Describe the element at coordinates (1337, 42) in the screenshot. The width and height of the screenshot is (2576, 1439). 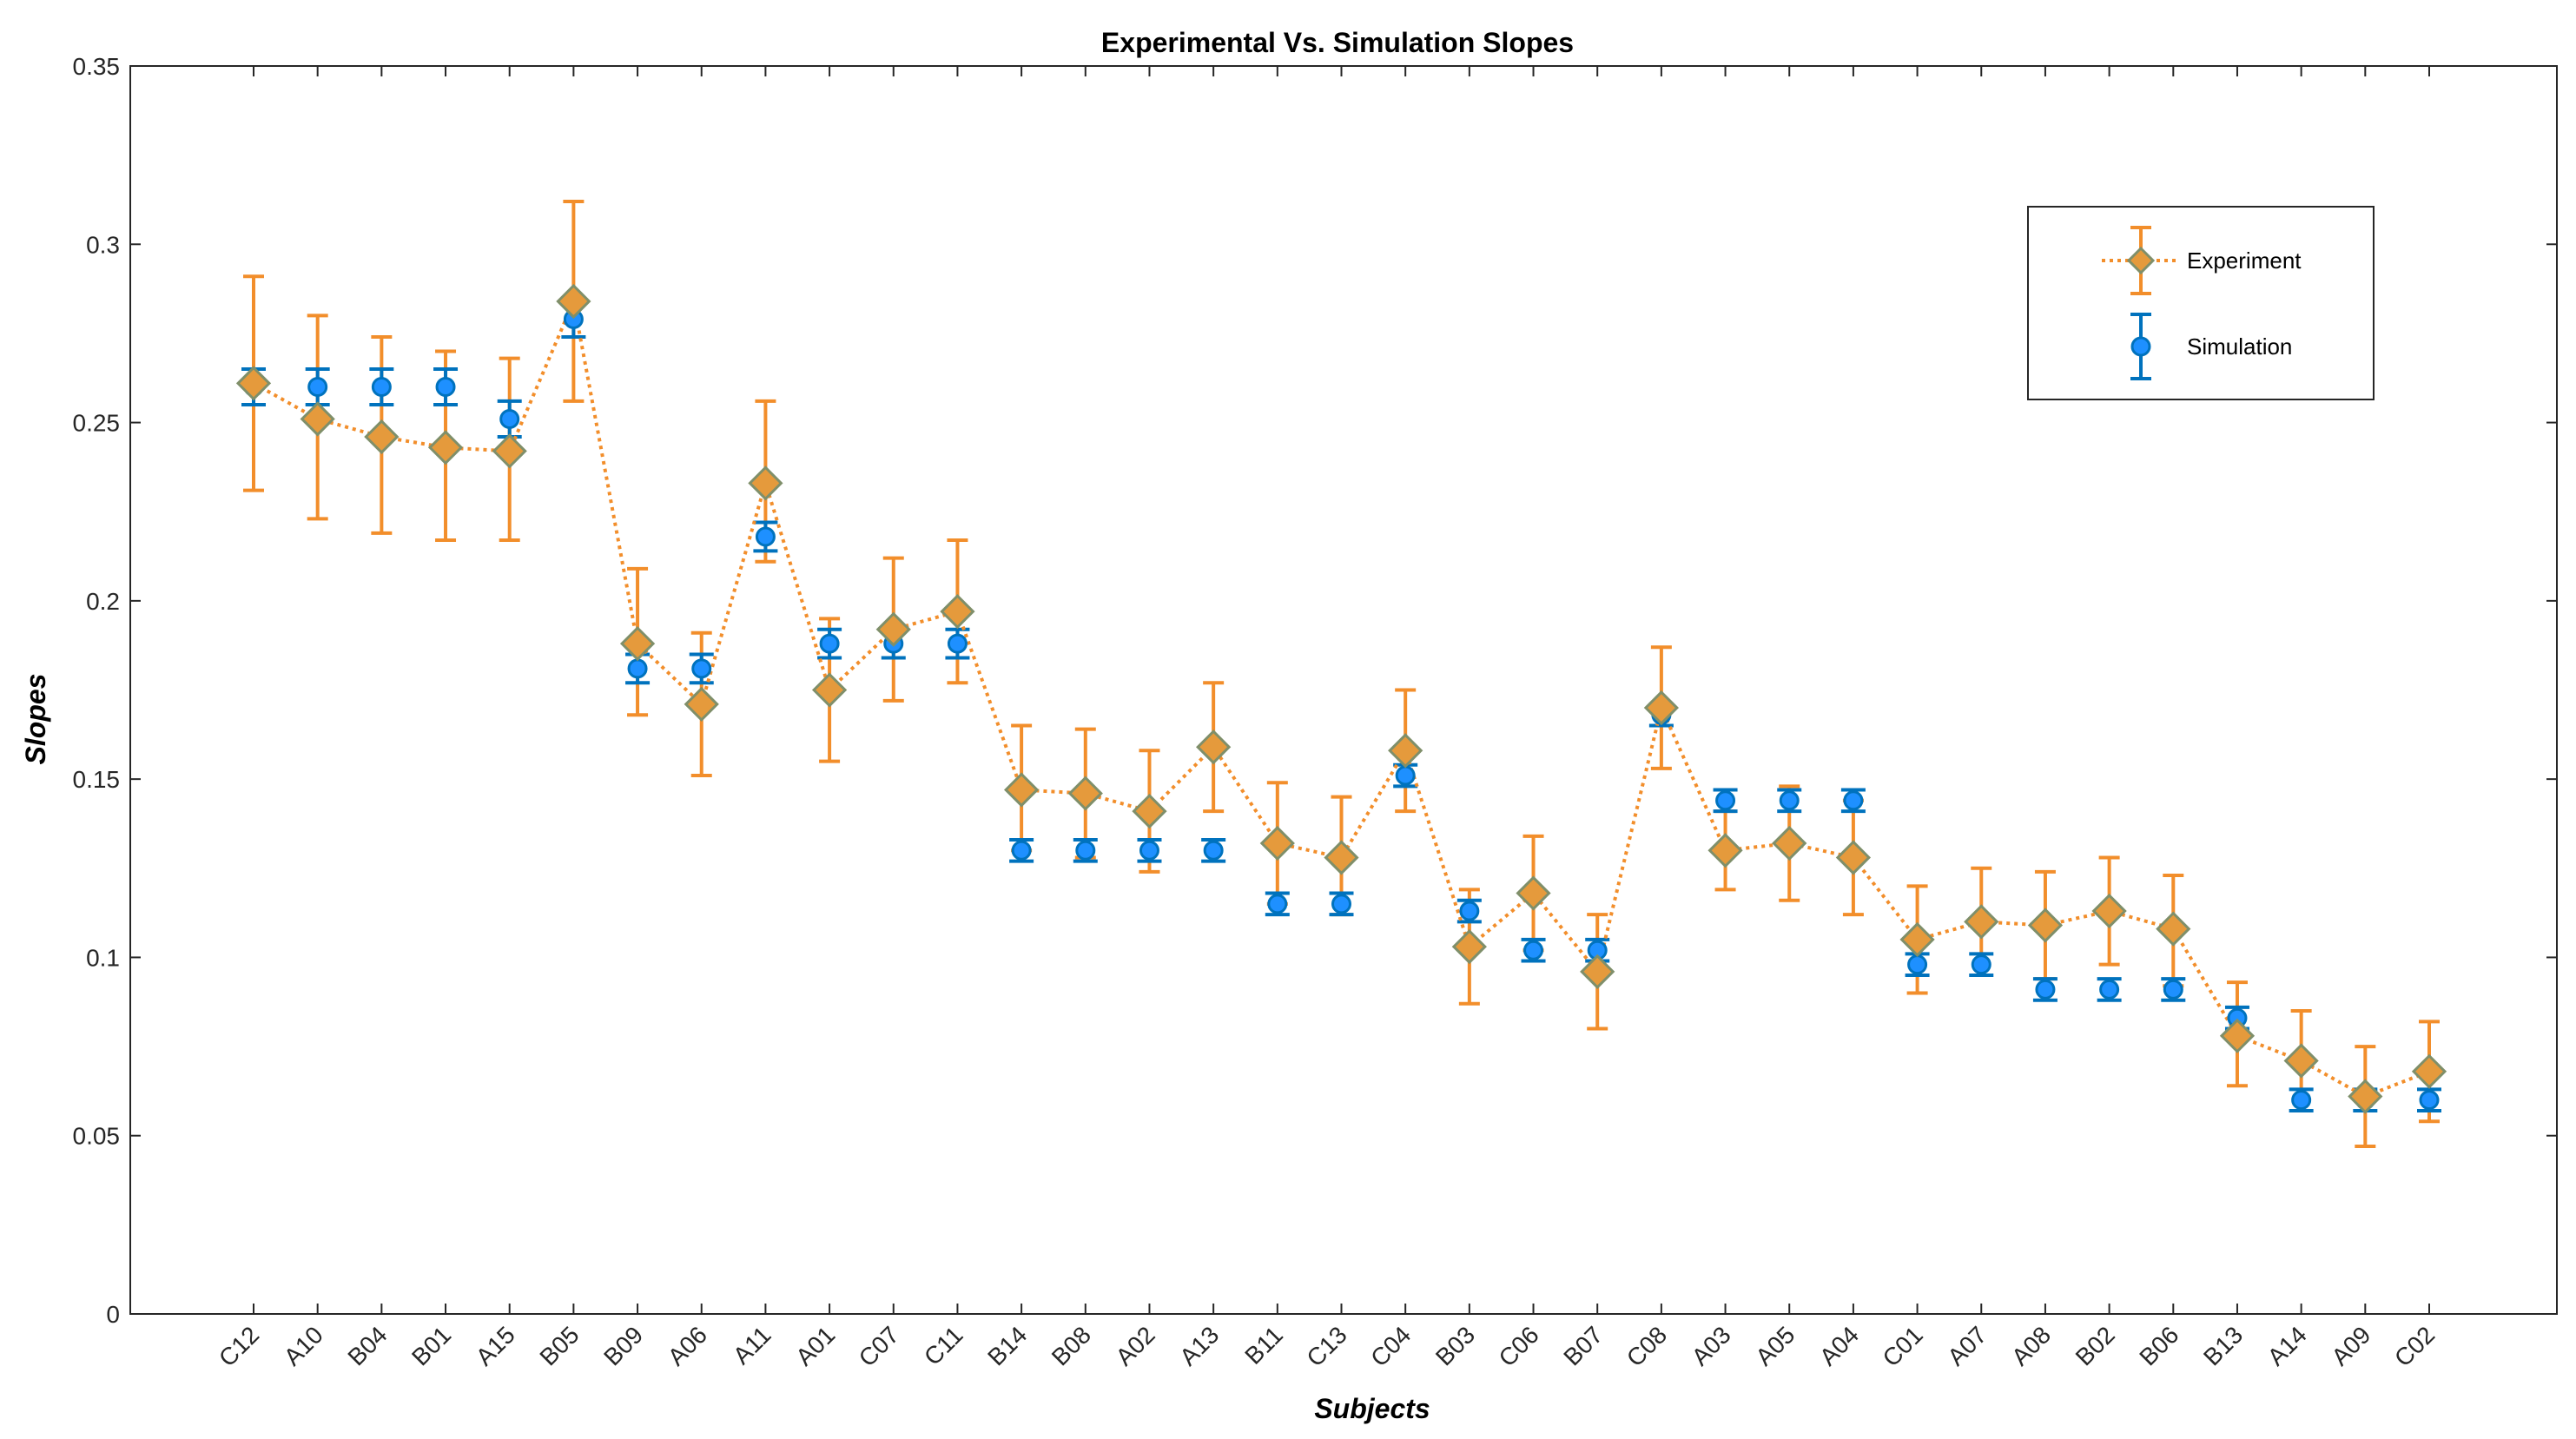
I see `chart-title: Experimental Vs. Simulation Slopes` at that location.